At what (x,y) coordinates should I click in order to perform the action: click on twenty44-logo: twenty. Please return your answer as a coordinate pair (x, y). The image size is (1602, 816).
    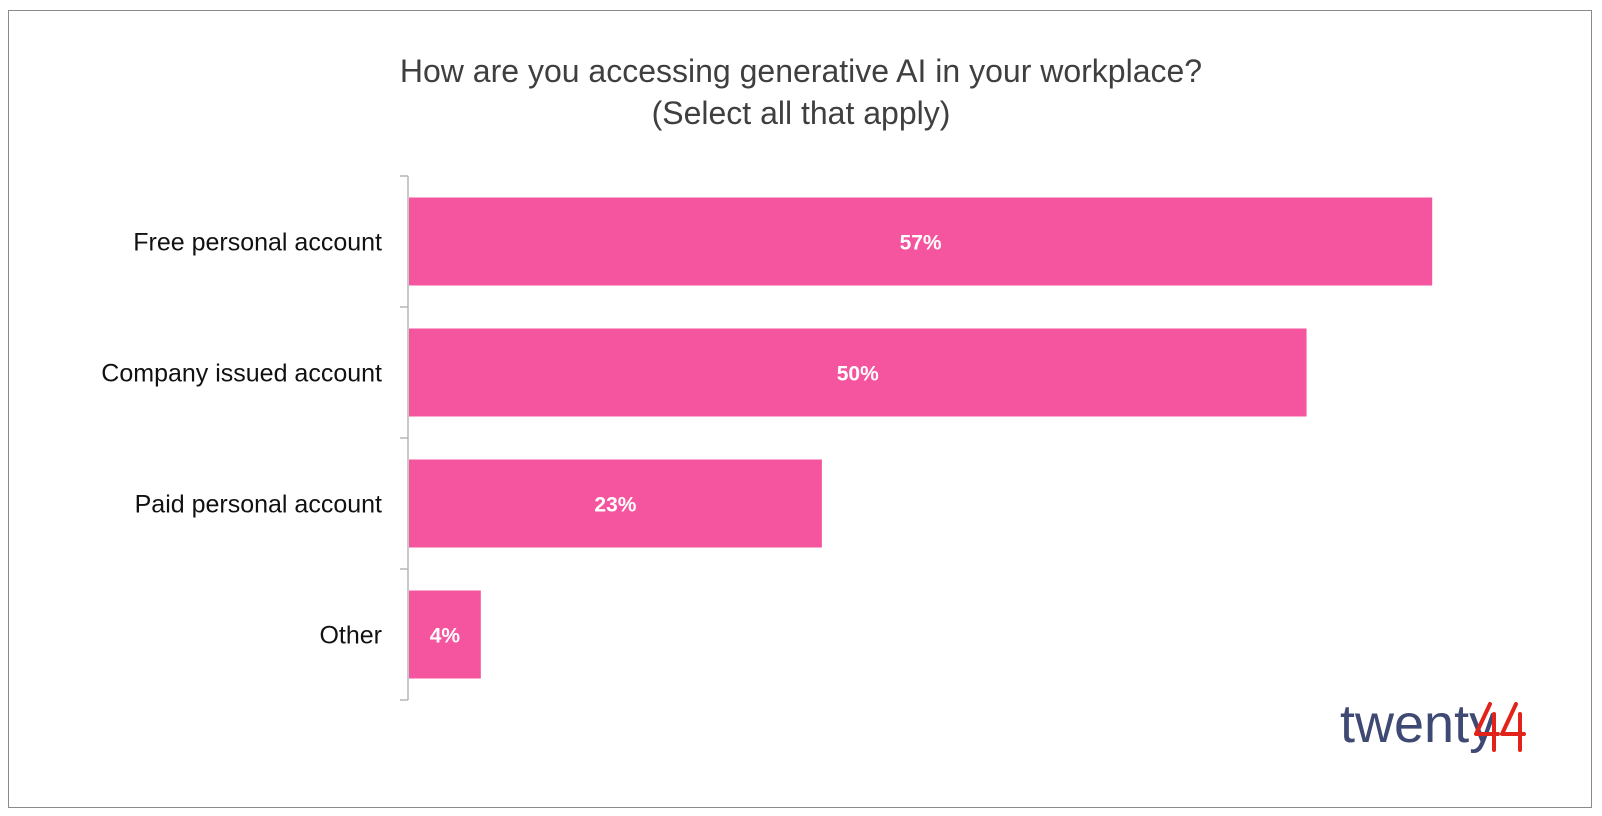
    Looking at the image, I should click on (1433, 724).